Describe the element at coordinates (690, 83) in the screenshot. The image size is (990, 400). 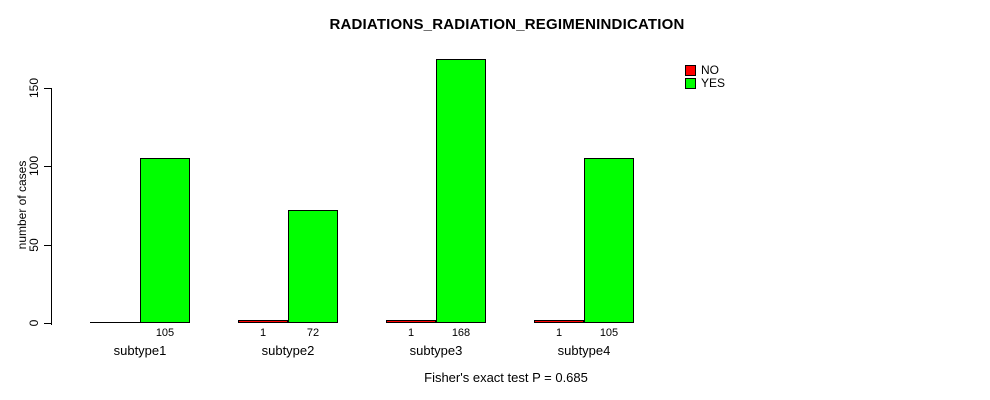
I see `legend-swatch-yes` at that location.